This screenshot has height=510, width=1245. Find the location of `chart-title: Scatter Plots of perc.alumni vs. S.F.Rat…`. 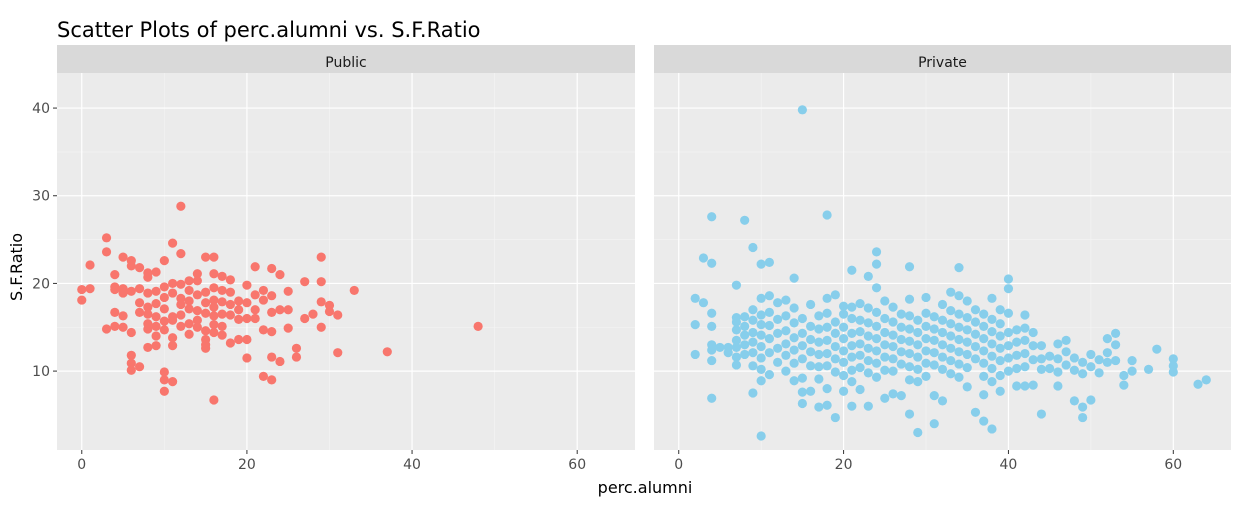

chart-title: Scatter Plots of perc.alumni vs. S.F.Rat… is located at coordinates (269, 30).